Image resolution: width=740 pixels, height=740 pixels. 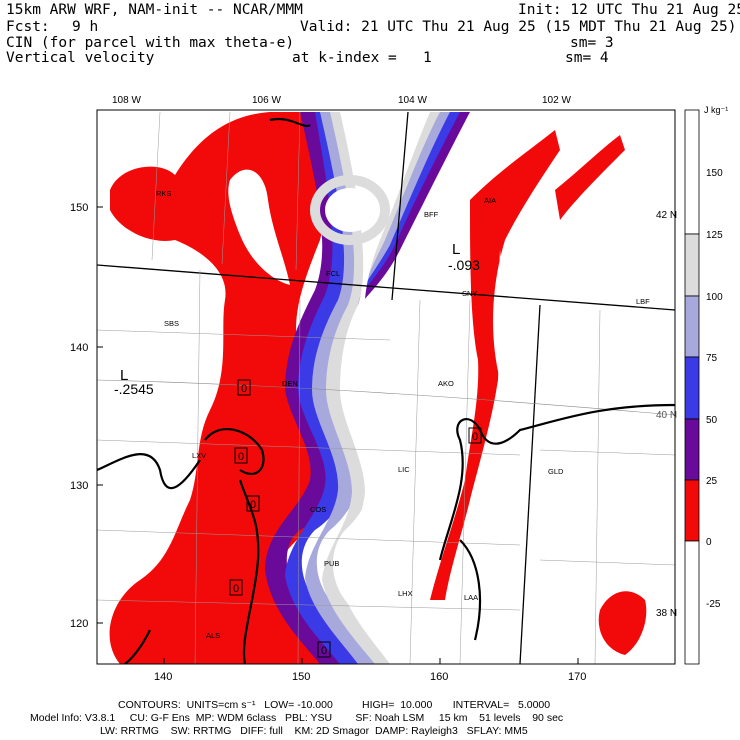 What do you see at coordinates (713, 604) in the screenshot?
I see `colorbar-label-neg25: -25` at bounding box center [713, 604].